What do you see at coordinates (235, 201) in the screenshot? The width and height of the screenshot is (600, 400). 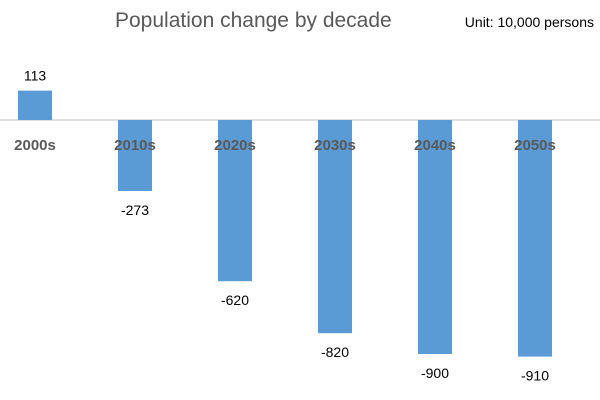 I see `bar-2020s` at bounding box center [235, 201].